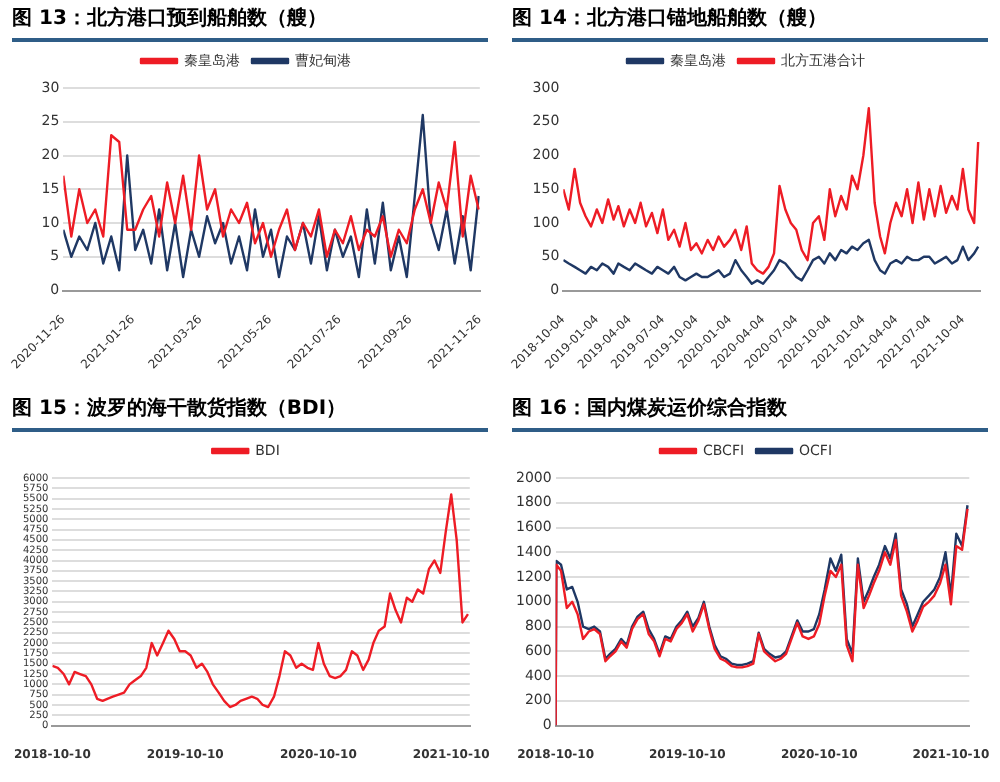  What do you see at coordinates (750, 413) in the screenshot?
I see `chart-title: 图 16：国内煤炭运价综合指数` at bounding box center [750, 413].